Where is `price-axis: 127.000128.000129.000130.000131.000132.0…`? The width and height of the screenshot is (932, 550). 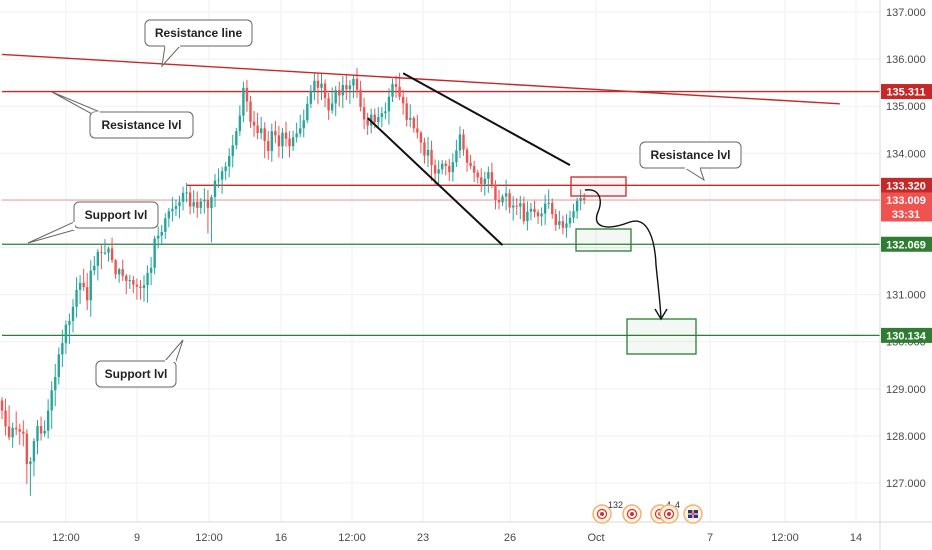 price-axis: 127.000128.000129.000130.000131.000132.0… is located at coordinates (902, 275).